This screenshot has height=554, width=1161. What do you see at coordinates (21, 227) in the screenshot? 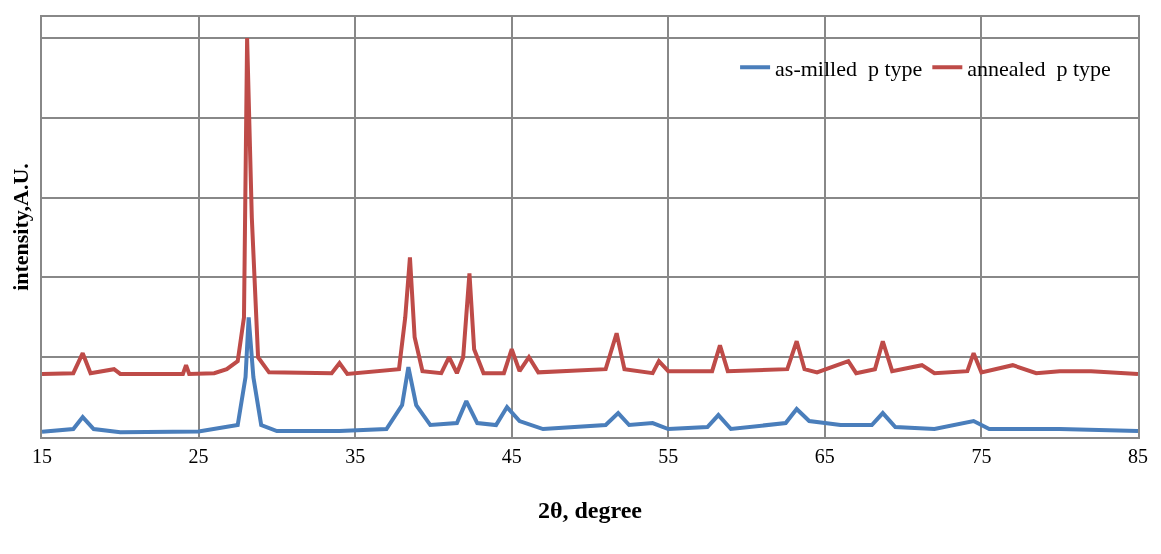
I see `y-axis-title: intensity,A.U.` at bounding box center [21, 227].